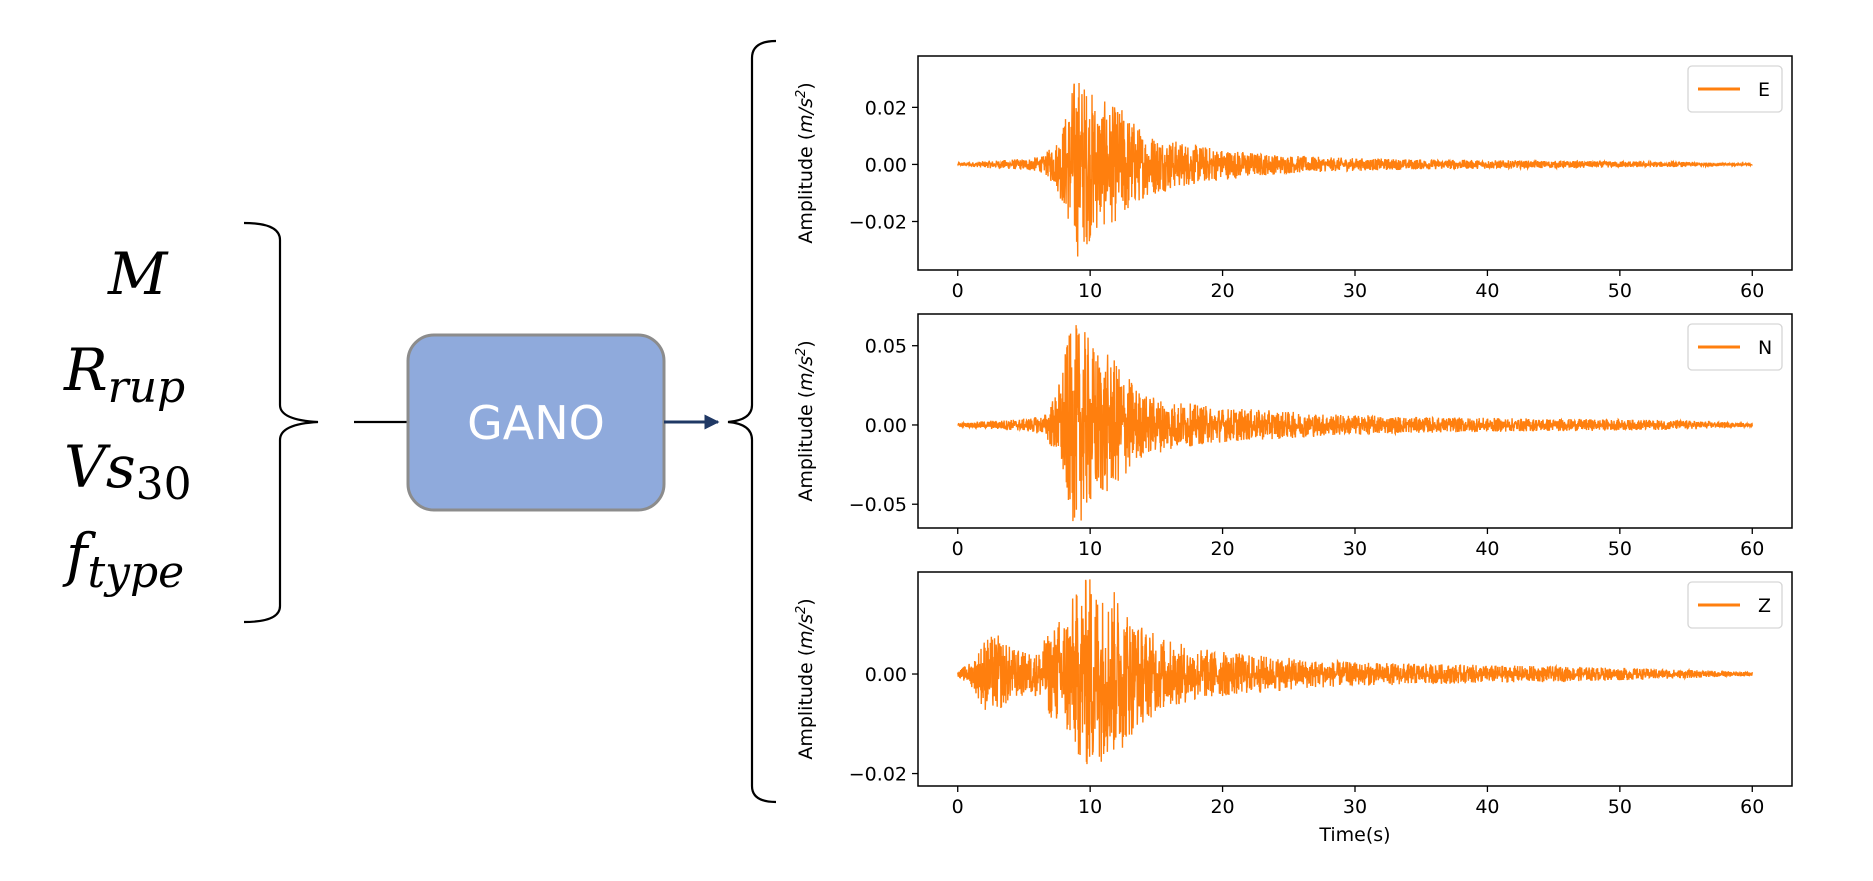 This screenshot has width=1873, height=881. I want to click on input-vs30-symbol: Vs, so click(100, 467).